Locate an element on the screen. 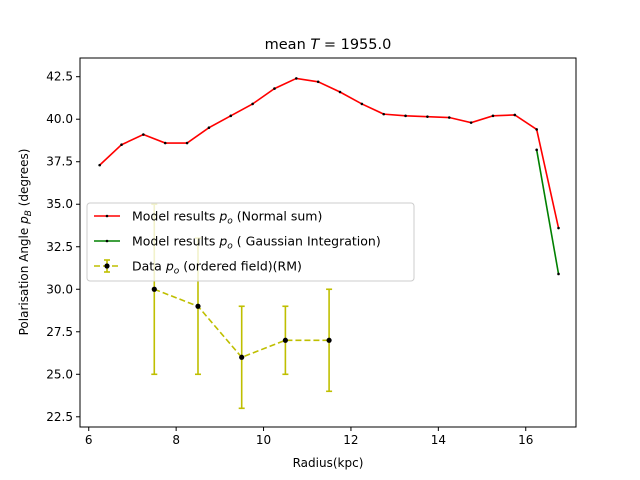  x-axis-label: Radius(kpc) is located at coordinates (328, 463).